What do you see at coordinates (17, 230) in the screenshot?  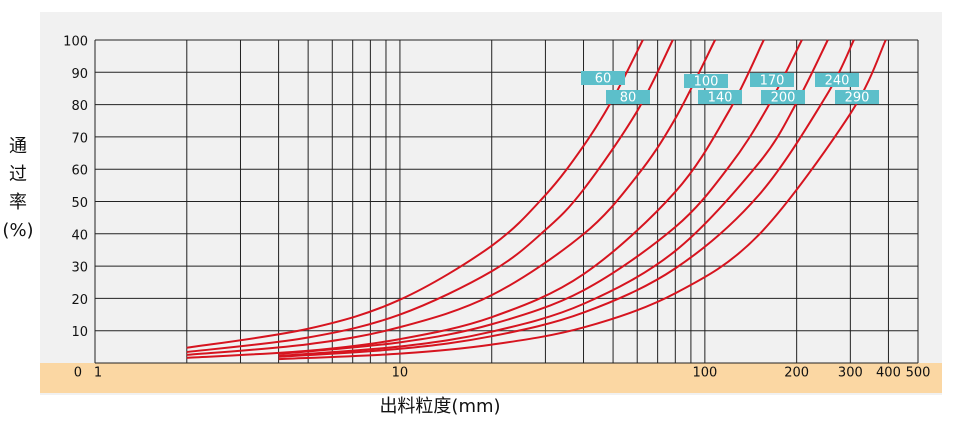 I see `y-axis-label: (%)` at bounding box center [17, 230].